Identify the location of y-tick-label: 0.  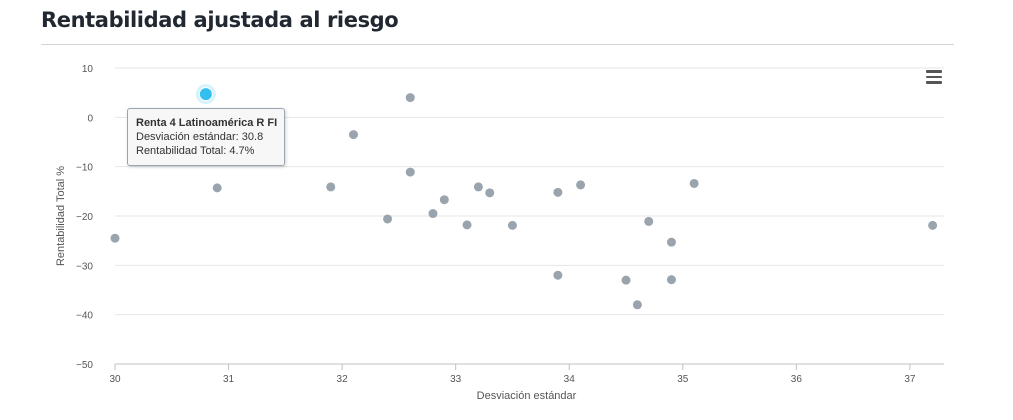
(90, 118).